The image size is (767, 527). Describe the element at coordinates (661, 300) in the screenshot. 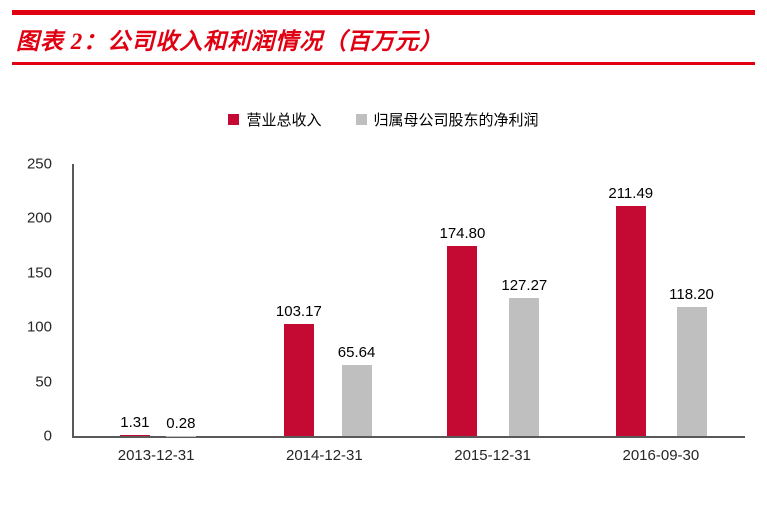

I see `bar-group: 211.49 118.20` at that location.